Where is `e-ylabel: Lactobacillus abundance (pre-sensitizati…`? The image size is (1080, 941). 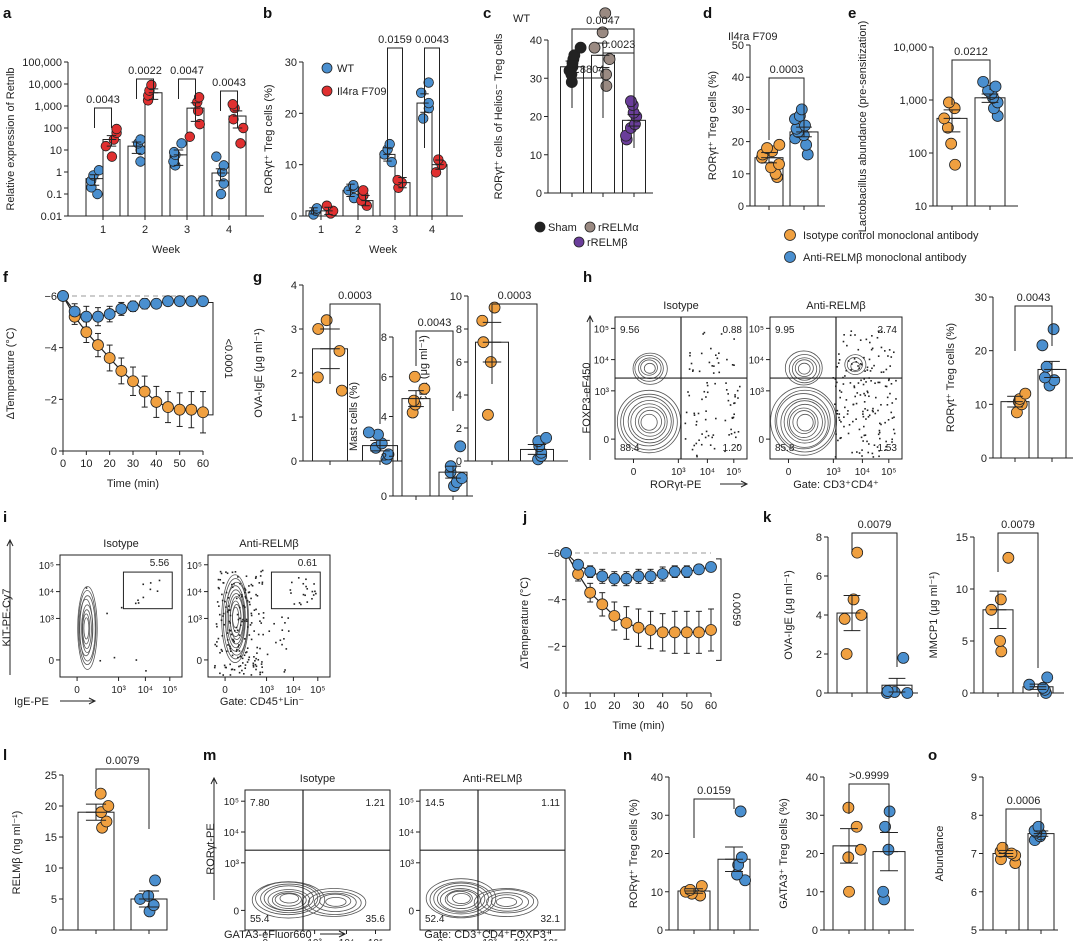 e-ylabel: Lactobacillus abundance (pre-sensitizati… is located at coordinates (863, 127).